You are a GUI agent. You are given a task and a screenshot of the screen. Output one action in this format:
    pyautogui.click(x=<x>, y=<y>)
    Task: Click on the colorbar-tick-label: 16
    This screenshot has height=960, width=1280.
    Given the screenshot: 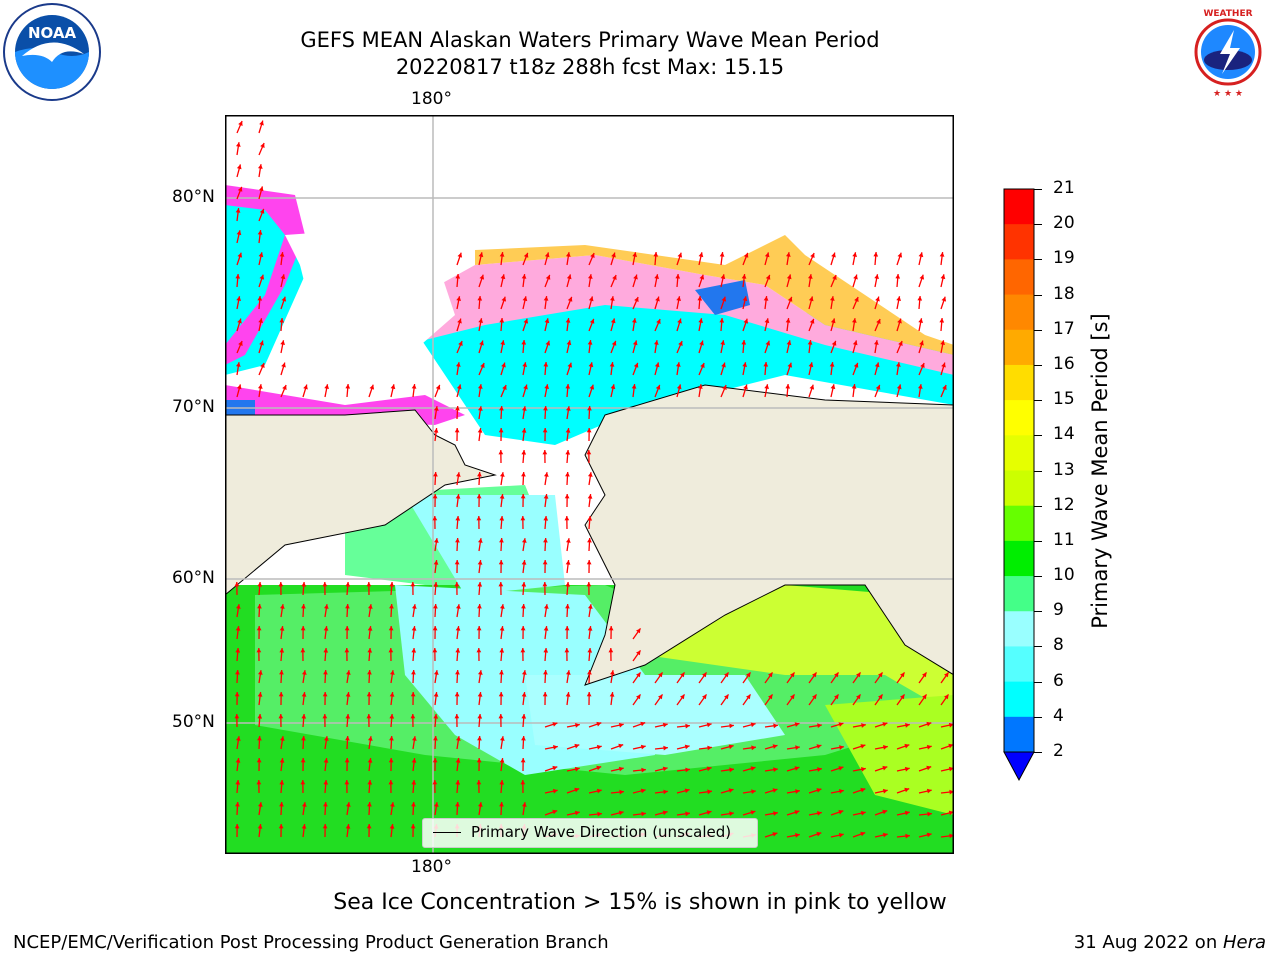 What is the action you would take?
    pyautogui.click(x=1064, y=363)
    